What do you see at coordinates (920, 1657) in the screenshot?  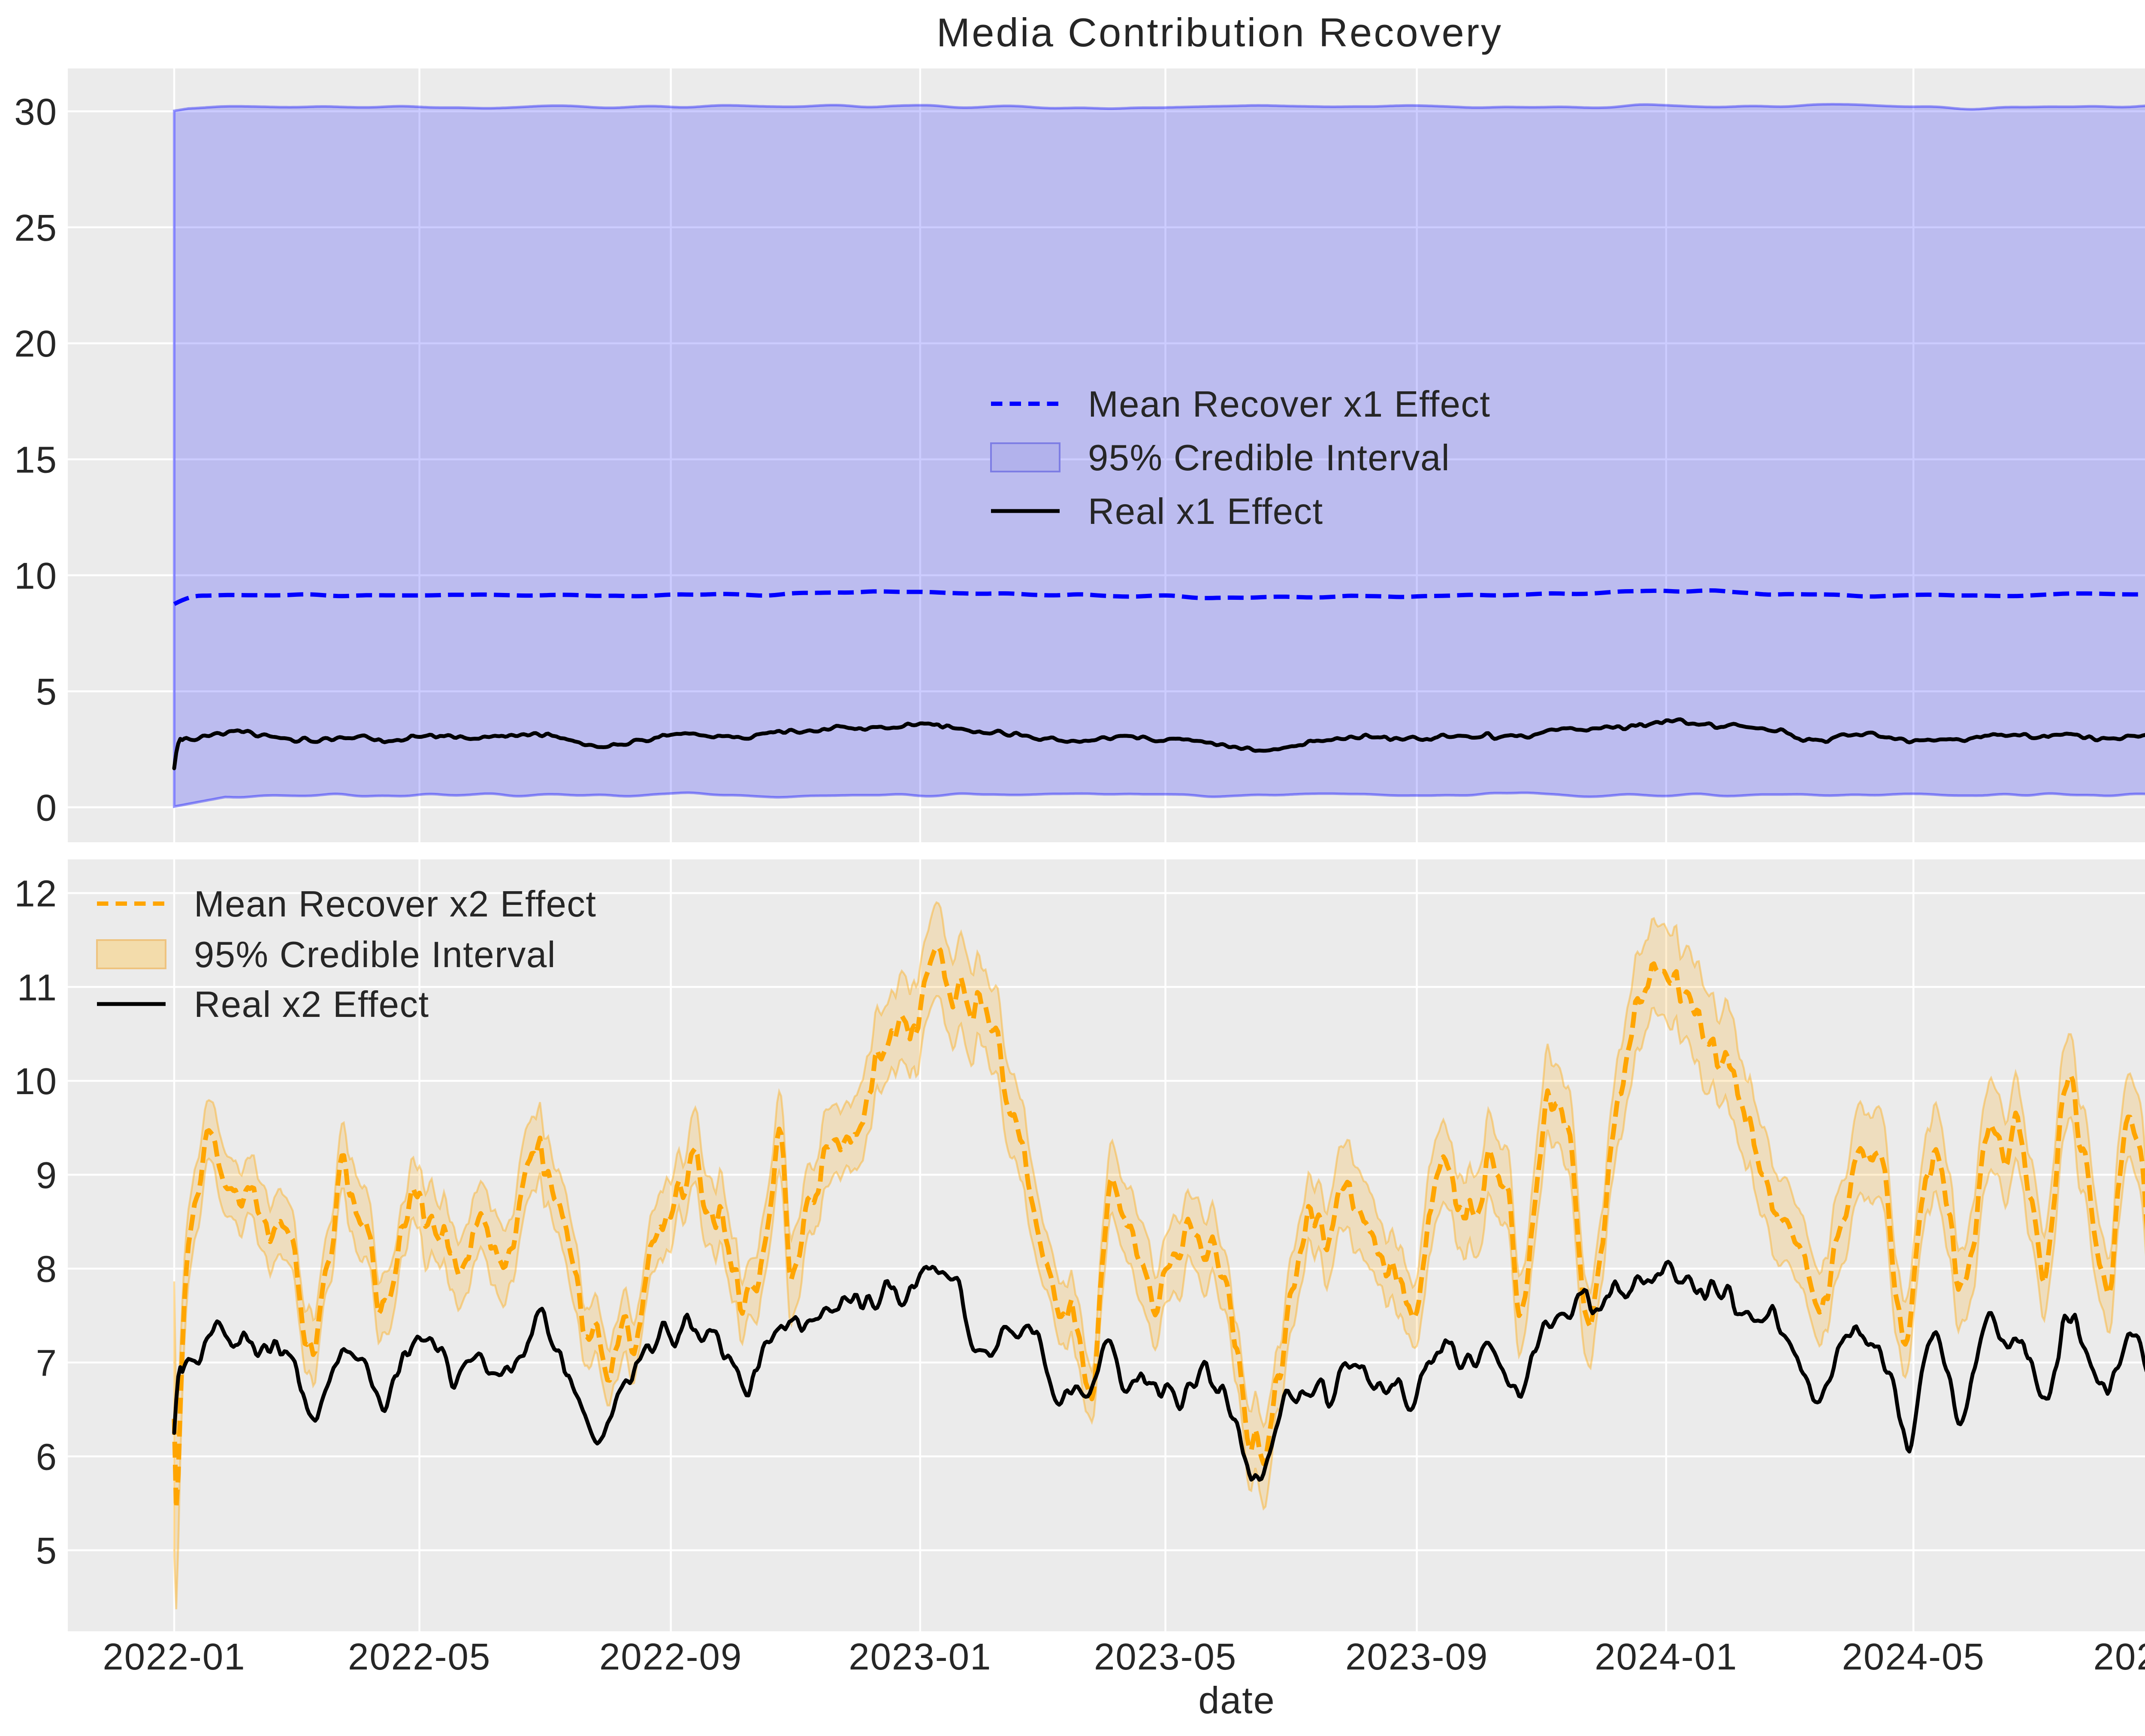 I see `svg-text: 2023-01` at bounding box center [920, 1657].